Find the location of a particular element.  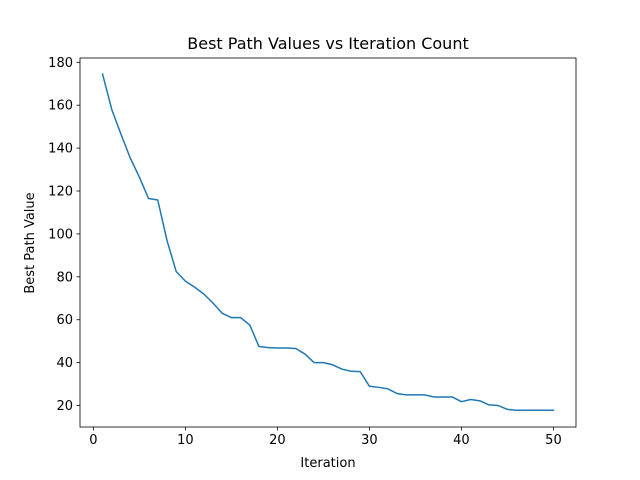

x-tick-label: 40 is located at coordinates (461, 440).